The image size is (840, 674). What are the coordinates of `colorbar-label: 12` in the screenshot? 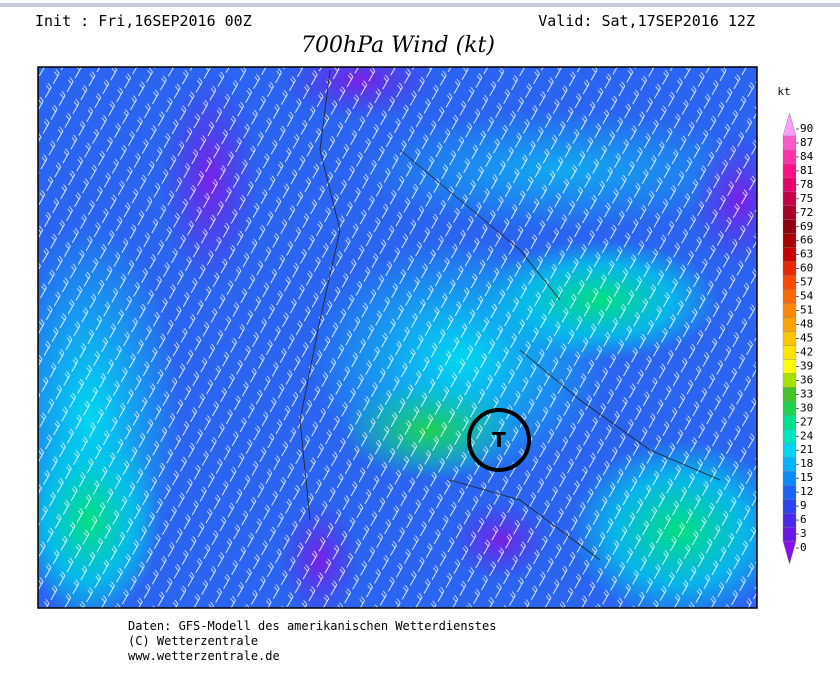 It's located at (806, 491).